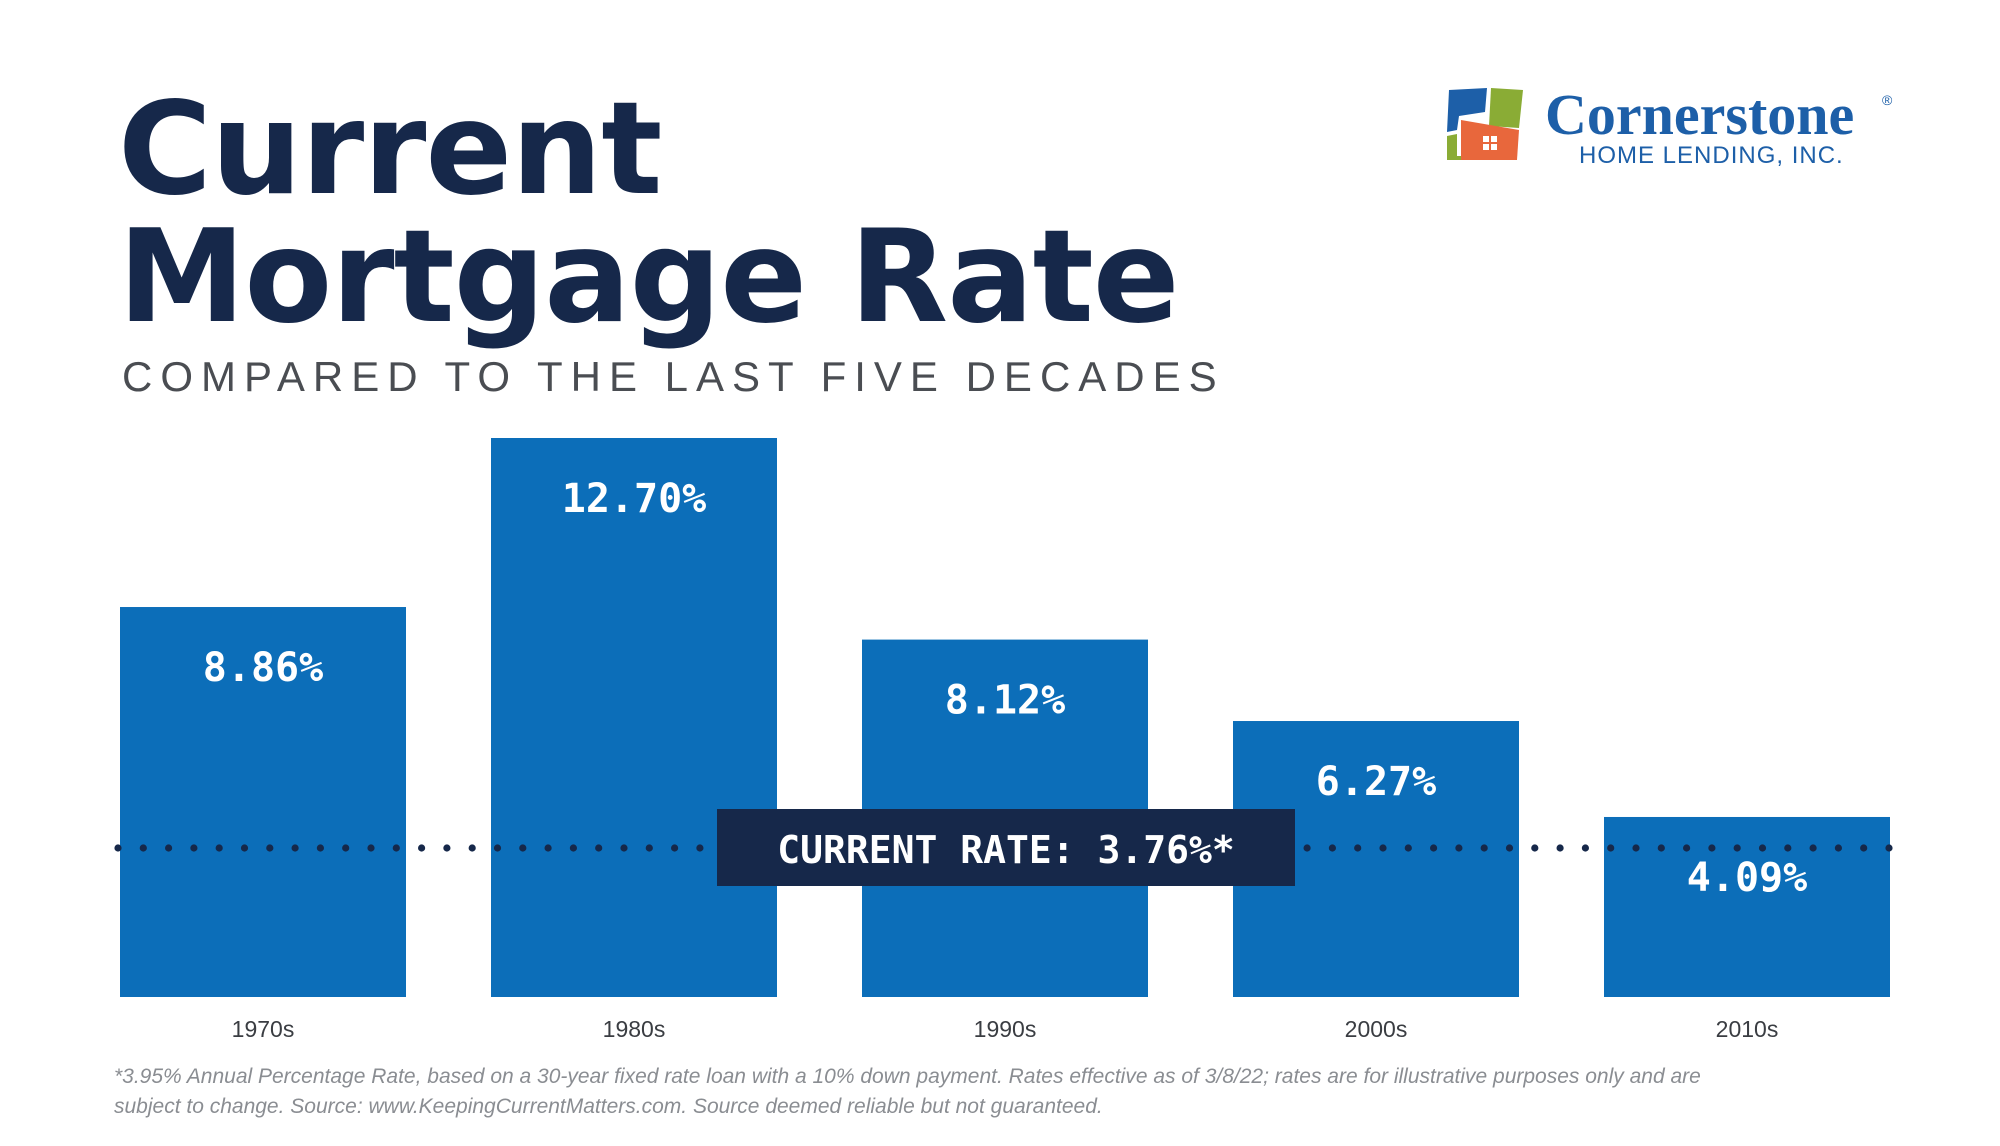 The height and width of the screenshot is (1146, 2000). What do you see at coordinates (1700, 114) in the screenshot?
I see `logo-name: Cornerstone` at bounding box center [1700, 114].